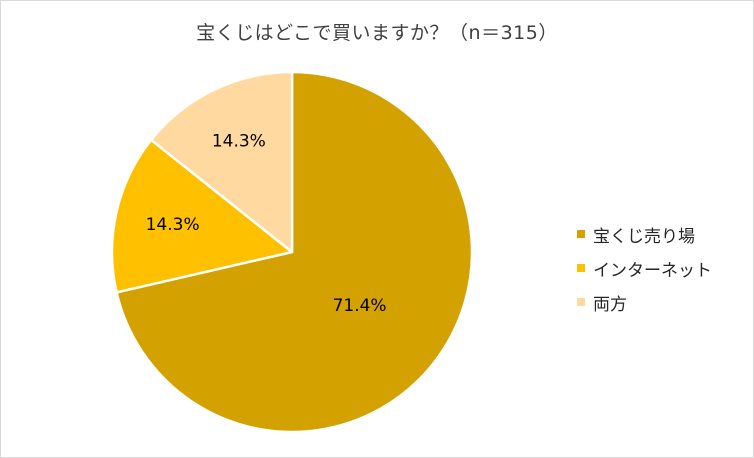  I want to click on legend-label: インターネット, so click(652, 270).